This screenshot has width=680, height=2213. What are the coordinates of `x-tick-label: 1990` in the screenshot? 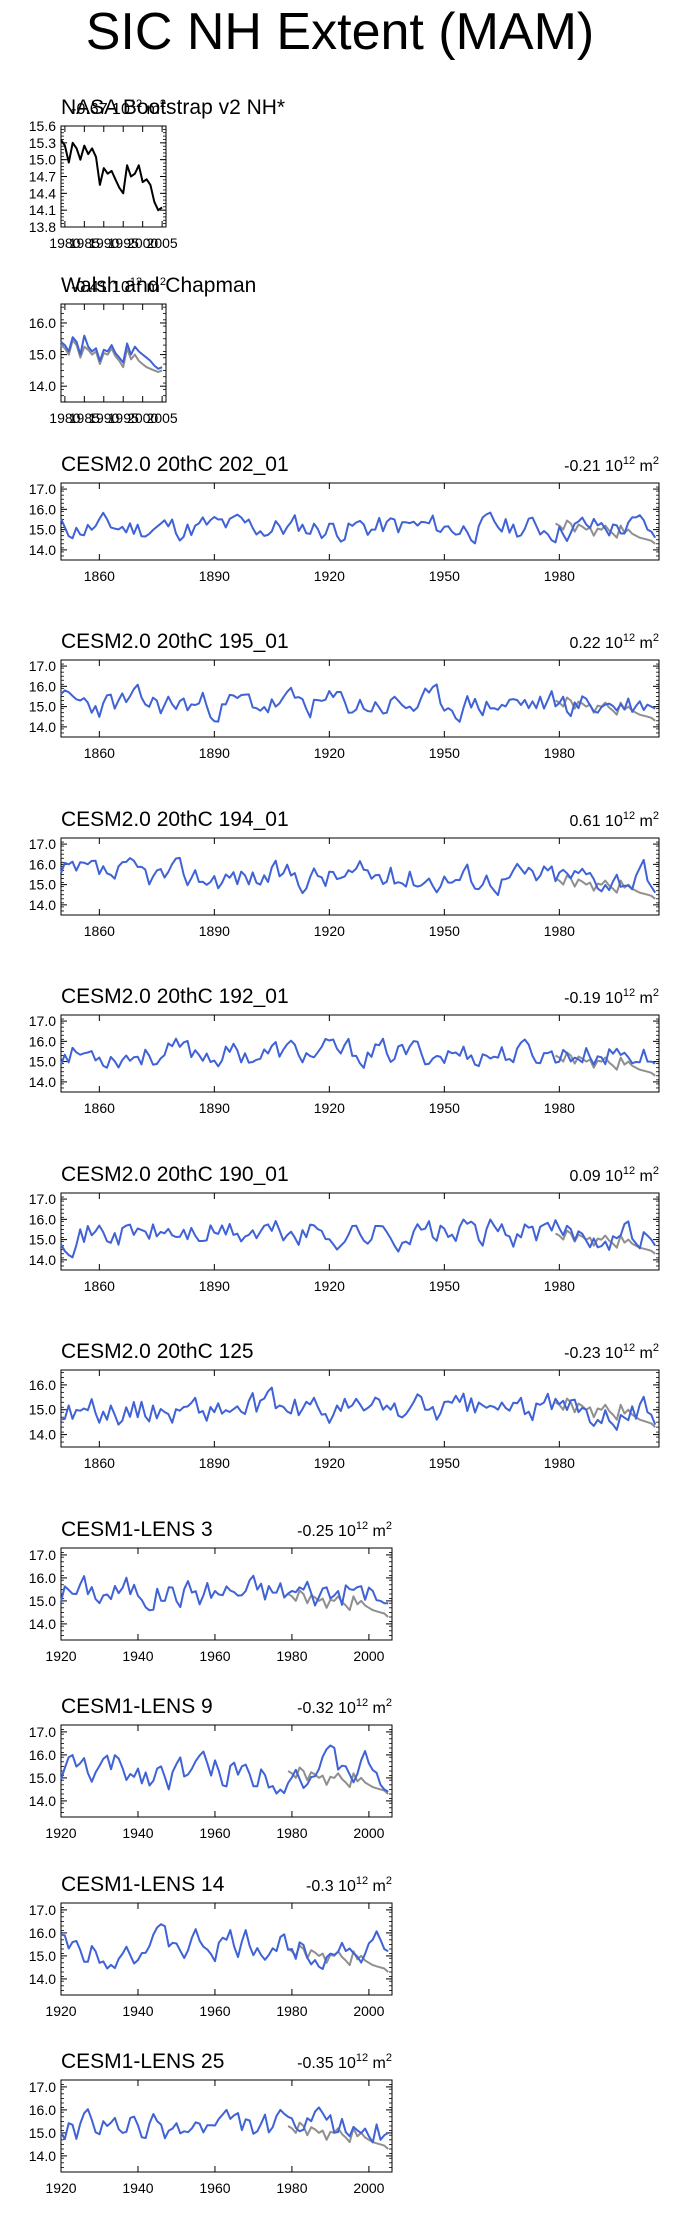 It's located at (103, 418).